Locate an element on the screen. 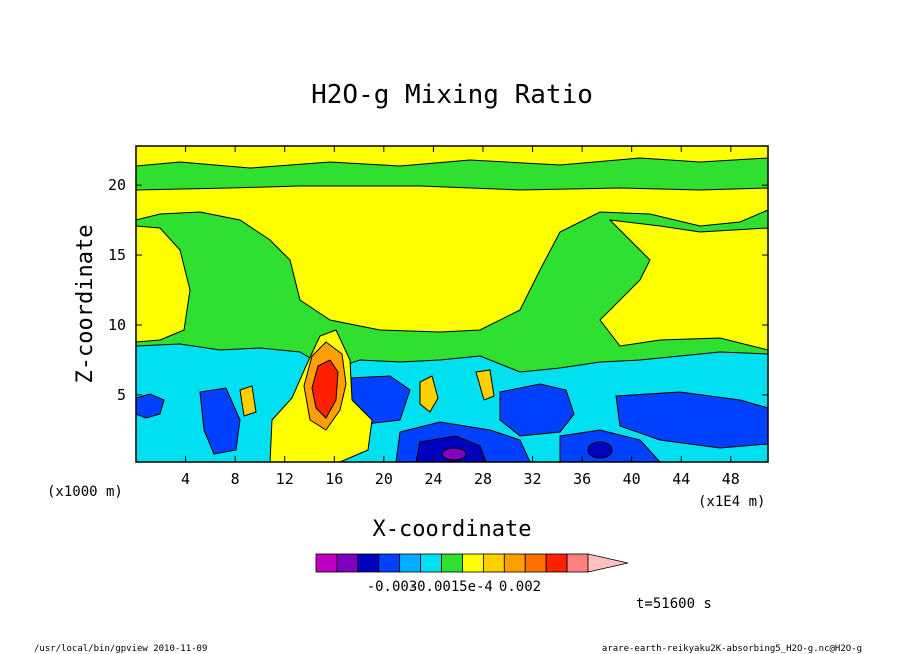  colorbar-tick-labels: -0.003-0.001 5e-4 0.002 is located at coordinates (454, 587).